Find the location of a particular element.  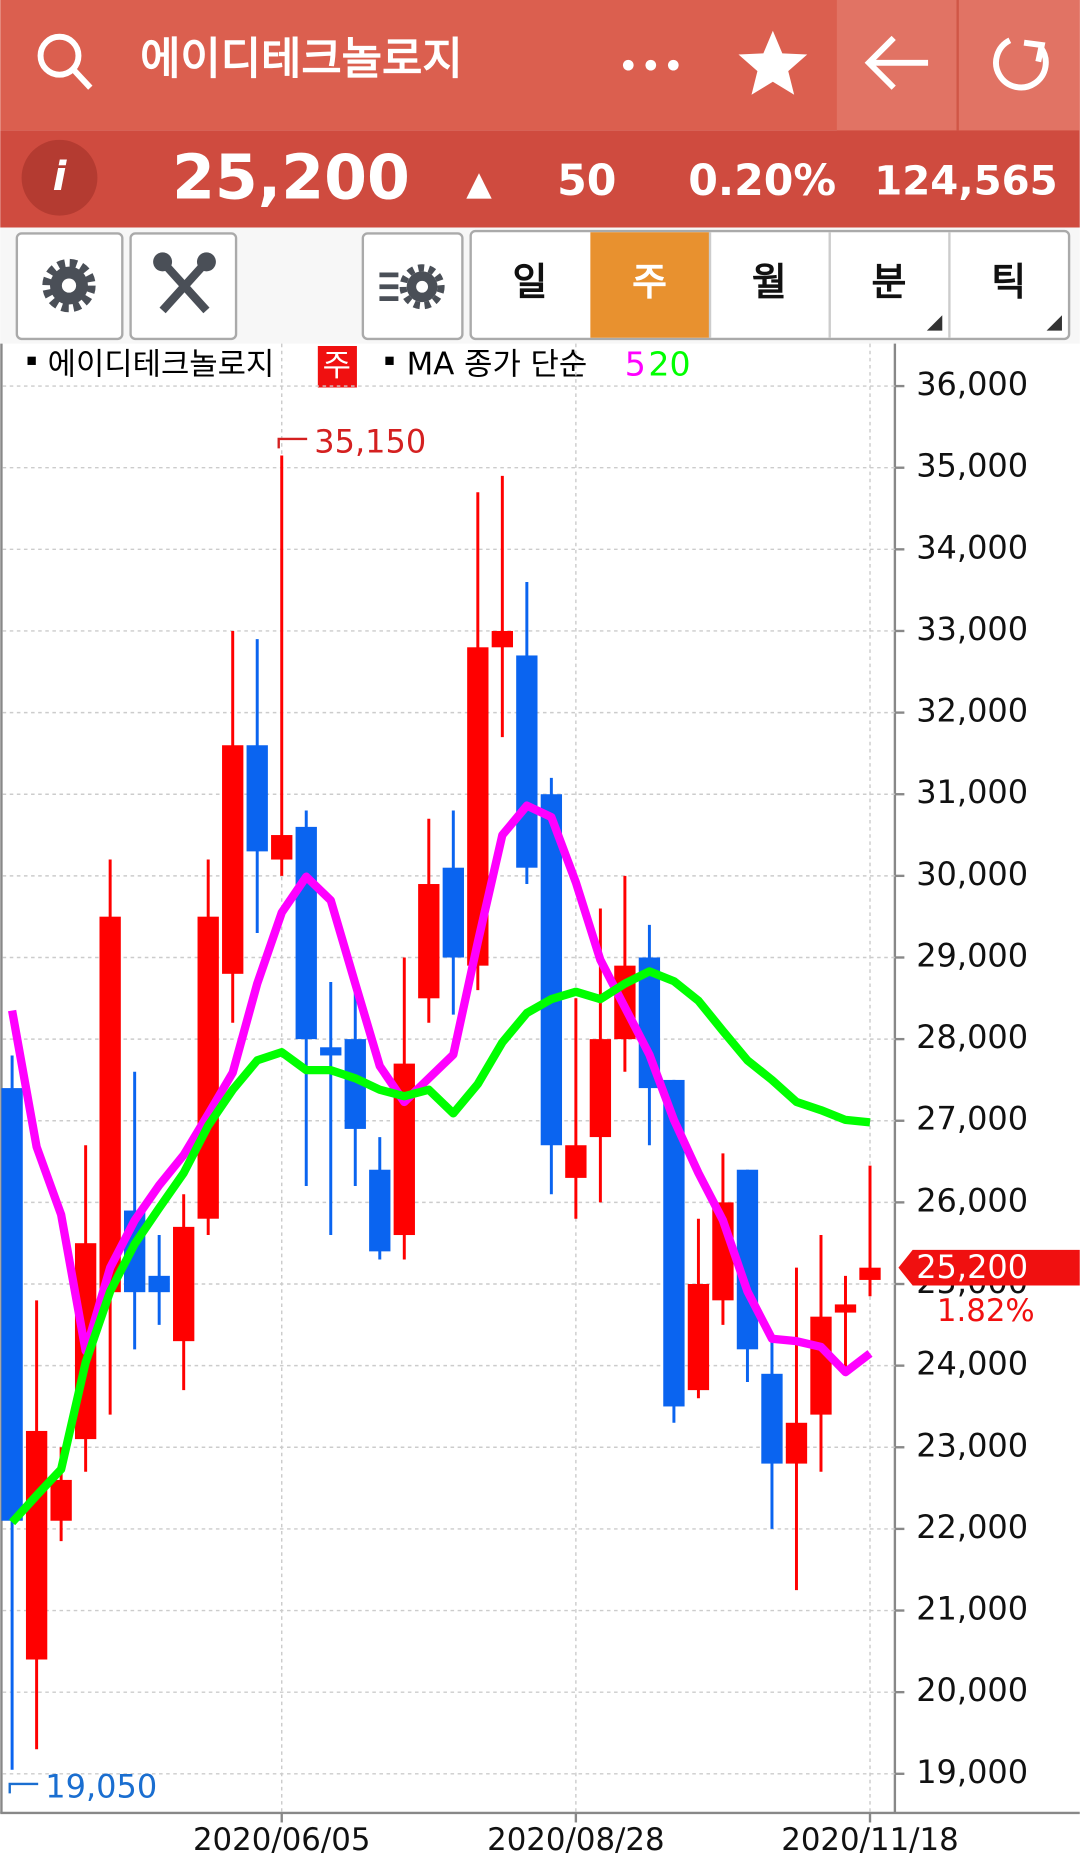

period-selected-bg is located at coordinates (650, 285).